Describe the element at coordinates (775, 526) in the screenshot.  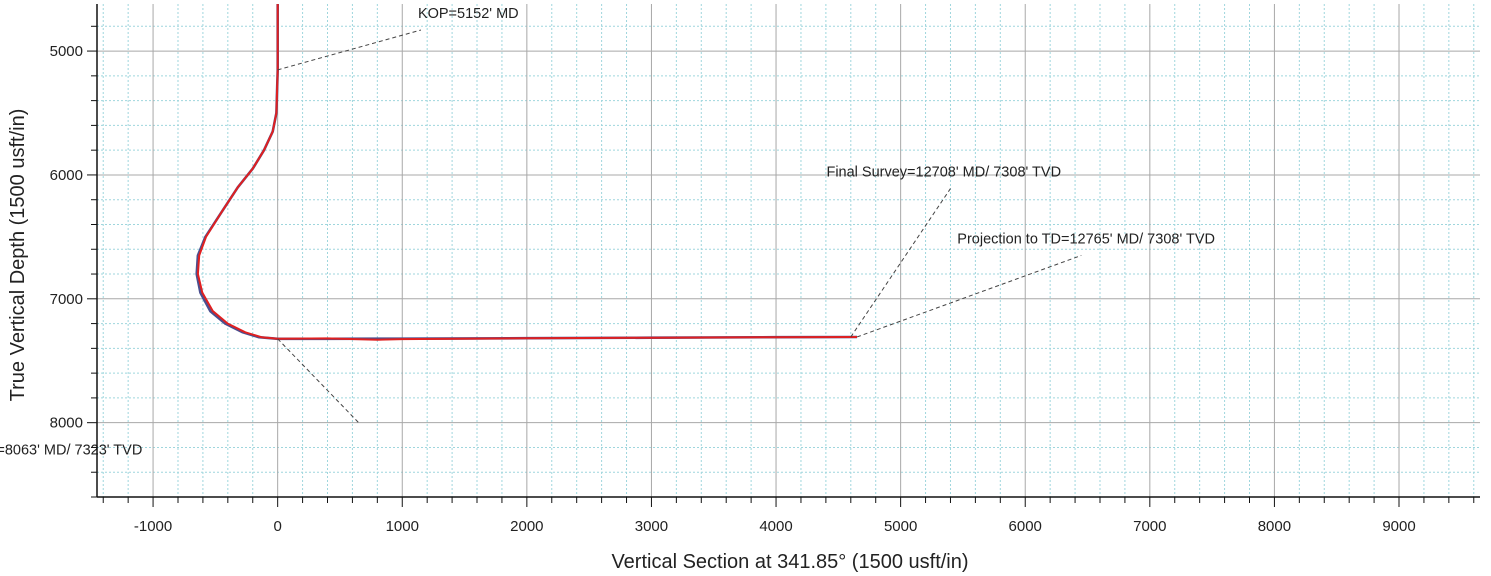
I see `x-tick-label: 4000` at that location.